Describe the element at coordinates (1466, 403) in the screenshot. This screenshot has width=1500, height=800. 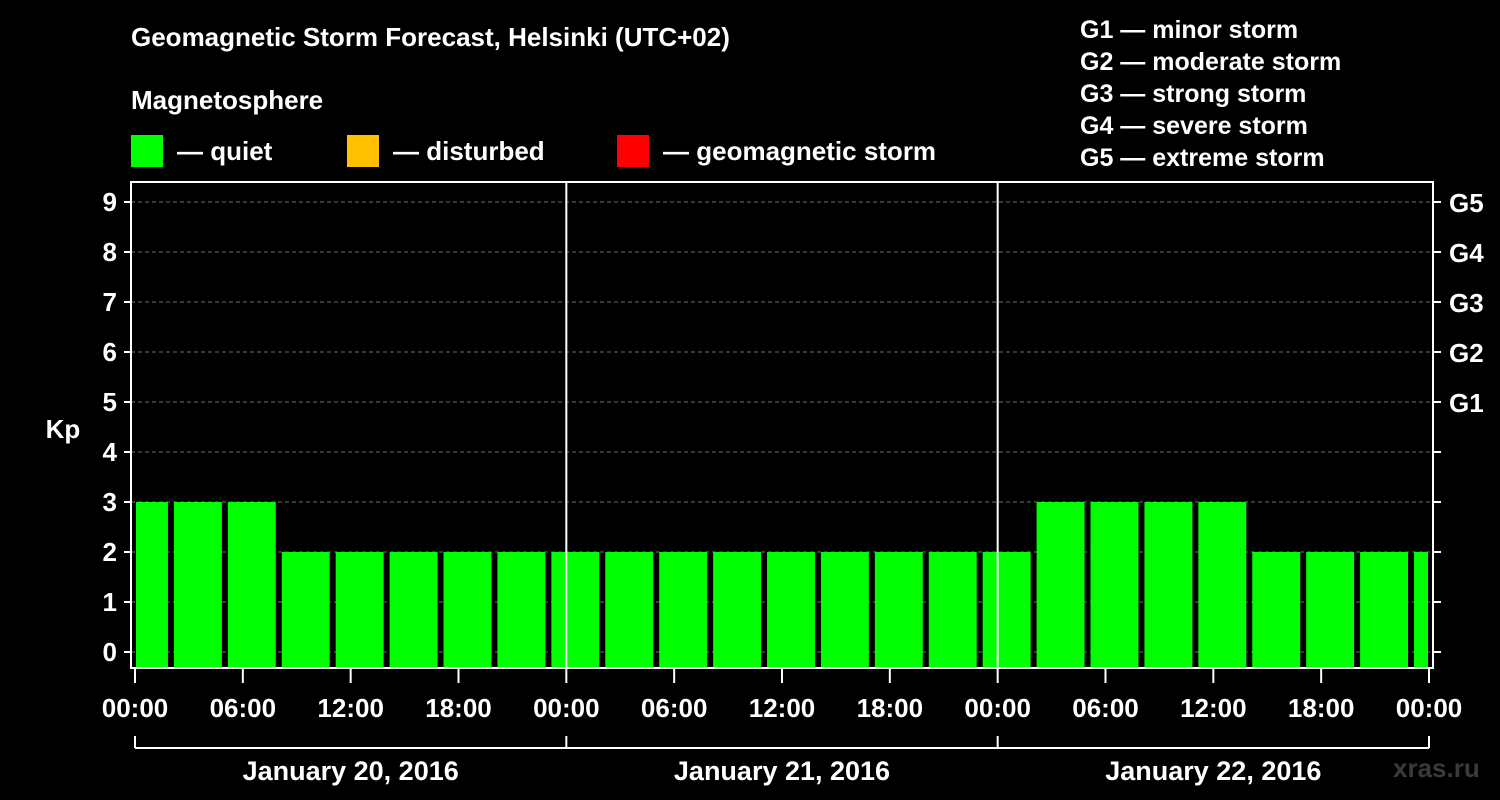
I see `storm-level-label: G1` at that location.